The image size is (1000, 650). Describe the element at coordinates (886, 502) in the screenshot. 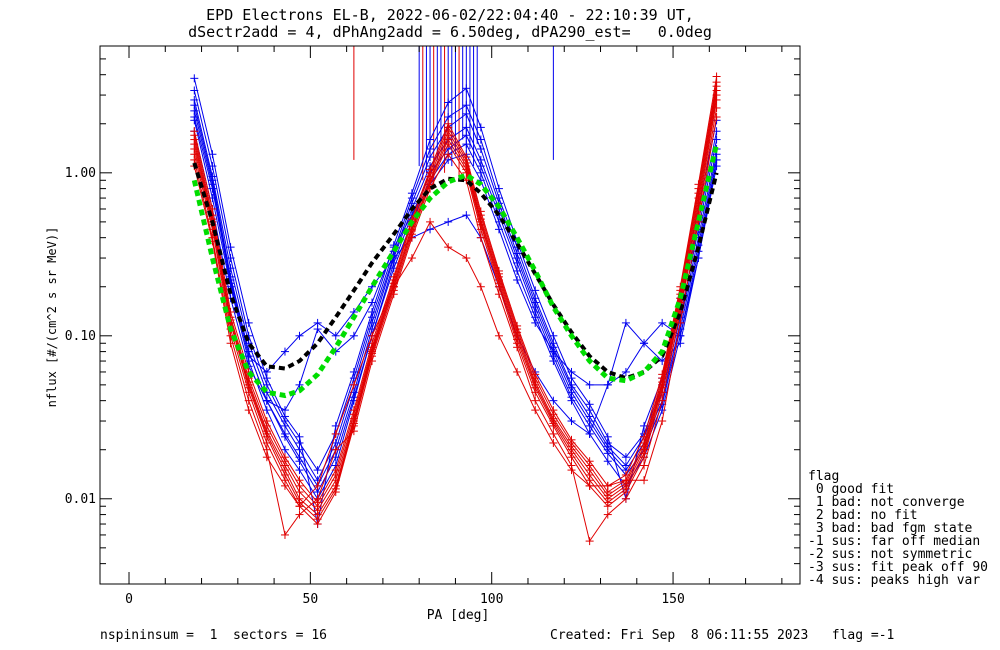

I see `legend-item: 1 bad: not converge` at that location.